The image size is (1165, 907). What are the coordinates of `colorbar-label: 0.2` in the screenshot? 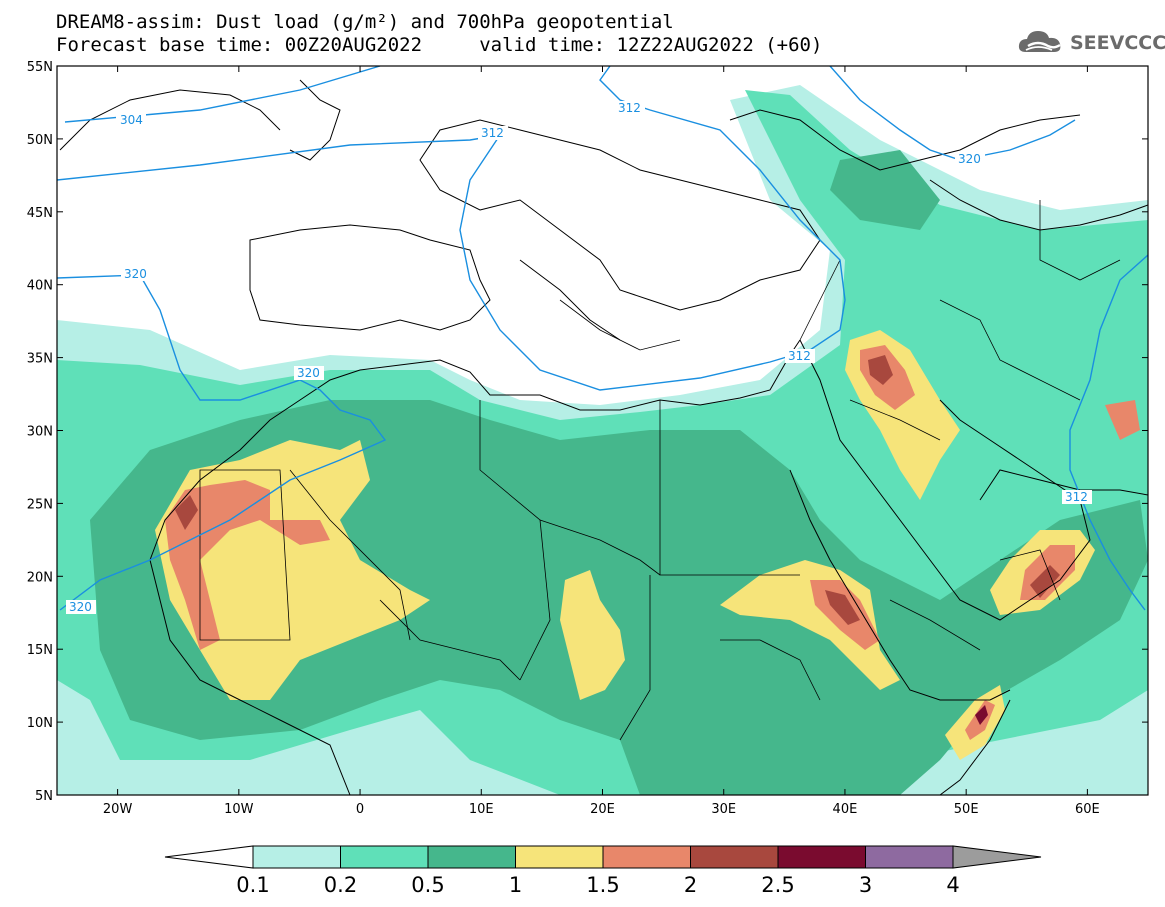 It's located at (340, 885).